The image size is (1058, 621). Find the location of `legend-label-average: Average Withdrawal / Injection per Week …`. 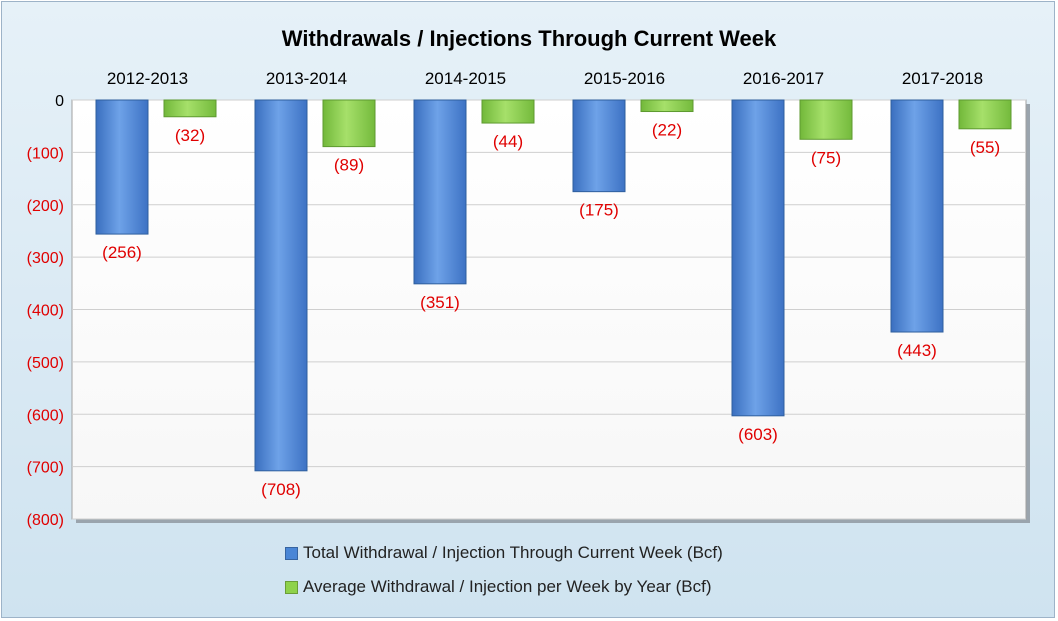

legend-label-average: Average Withdrawal / Injection per Week … is located at coordinates (507, 586).